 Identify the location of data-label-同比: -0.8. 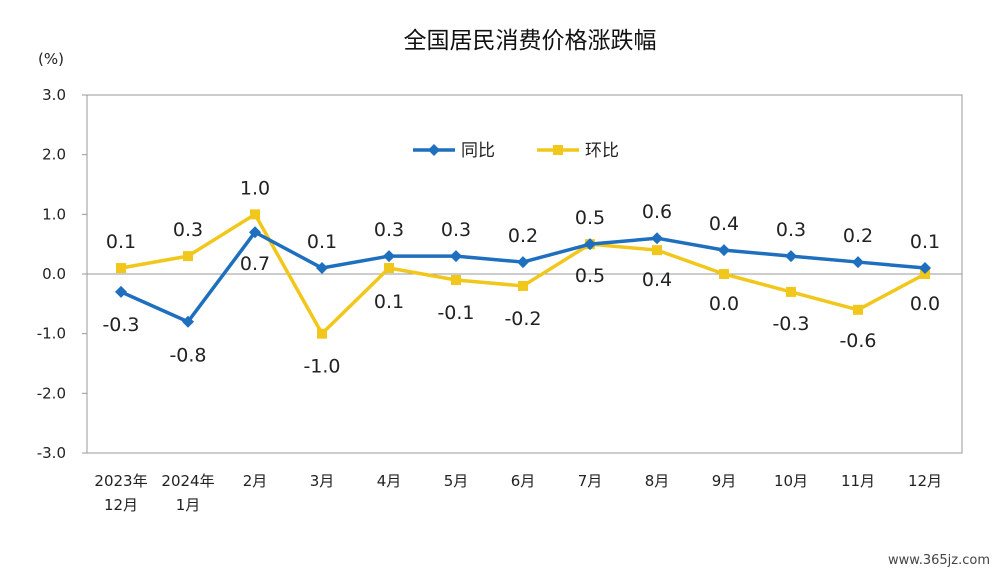
(187, 356).